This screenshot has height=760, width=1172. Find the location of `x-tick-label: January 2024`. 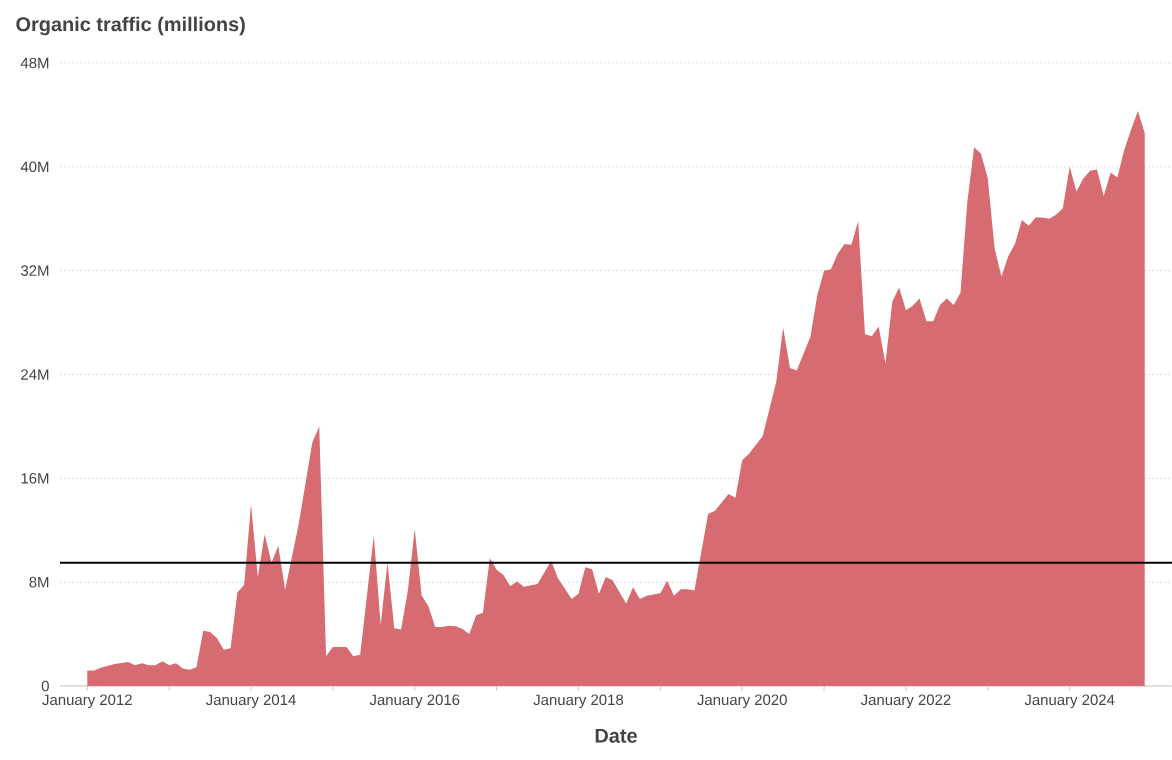

x-tick-label: January 2024 is located at coordinates (1069, 701).